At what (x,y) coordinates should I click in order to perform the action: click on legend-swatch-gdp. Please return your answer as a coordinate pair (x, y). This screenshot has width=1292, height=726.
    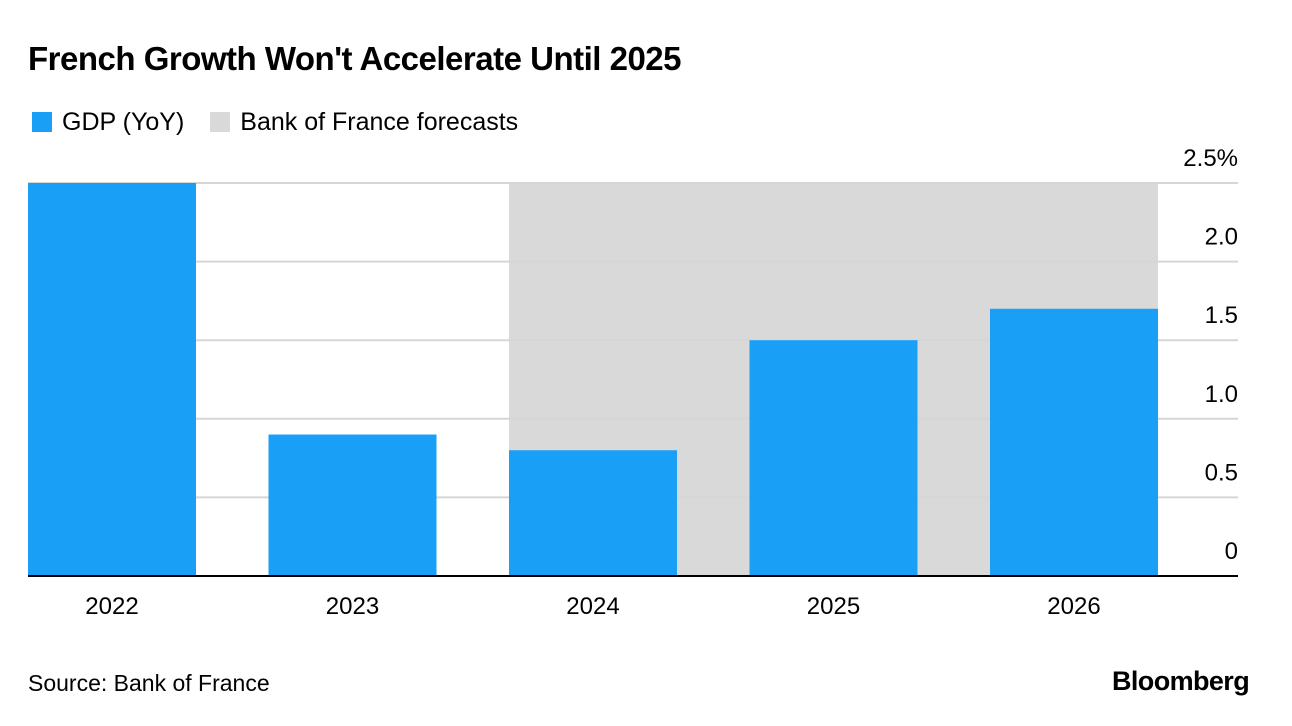
    Looking at the image, I should click on (42, 122).